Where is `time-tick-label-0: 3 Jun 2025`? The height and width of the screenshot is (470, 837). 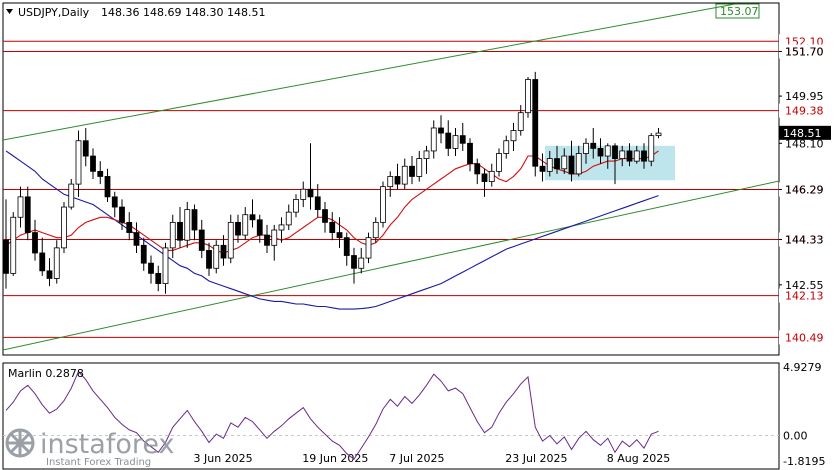
time-tick-label-0: 3 Jun 2025 is located at coordinates (223, 458).